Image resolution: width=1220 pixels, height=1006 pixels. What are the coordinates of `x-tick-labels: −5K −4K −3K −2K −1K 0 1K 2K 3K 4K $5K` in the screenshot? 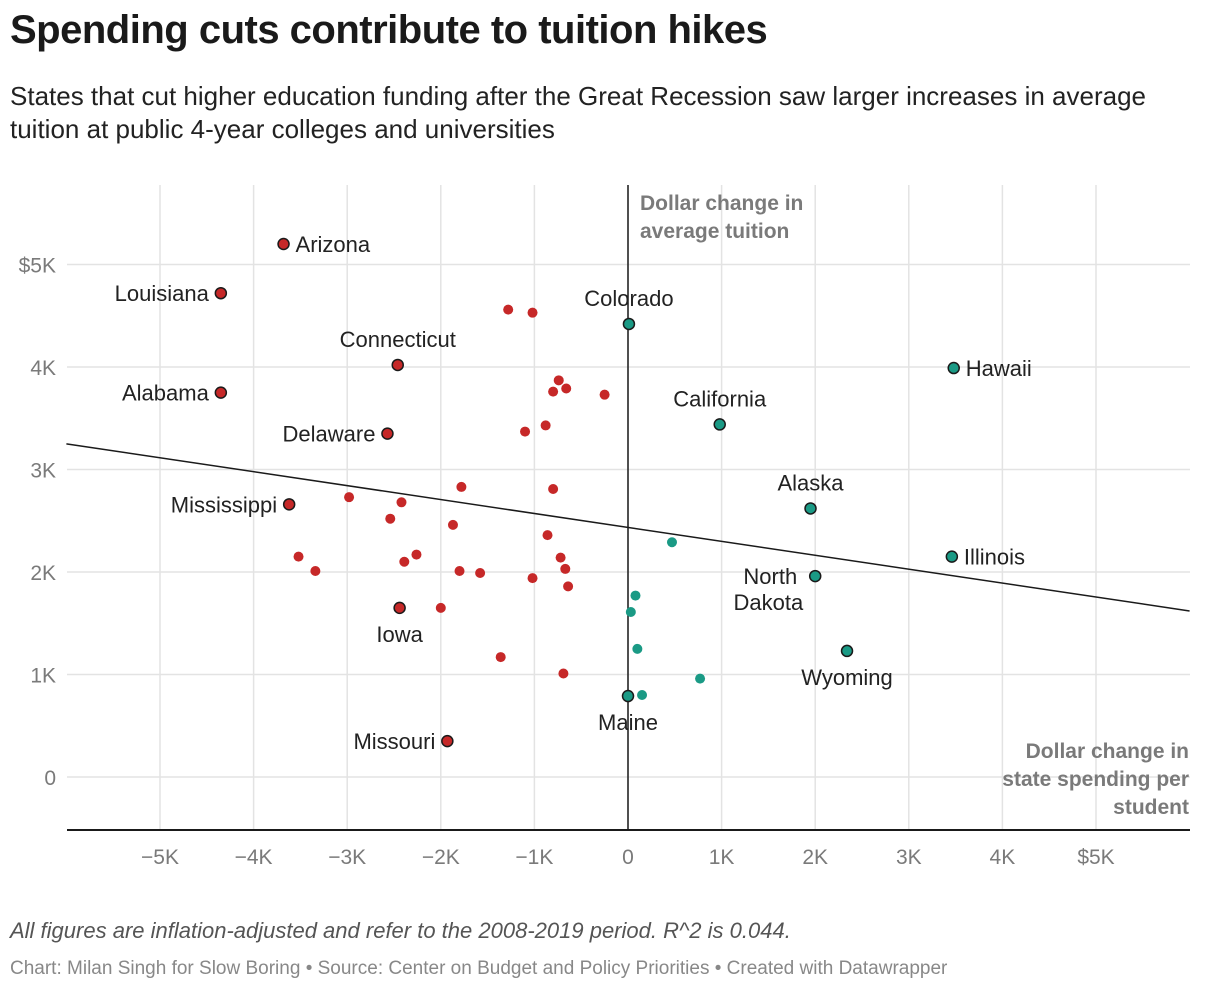 It's located at (628, 857).